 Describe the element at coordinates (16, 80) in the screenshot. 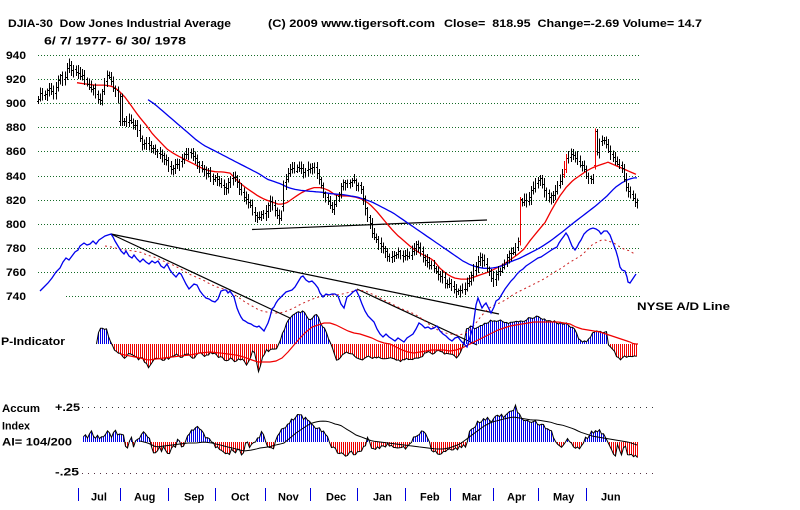

I see `svg-text: 920` at that location.